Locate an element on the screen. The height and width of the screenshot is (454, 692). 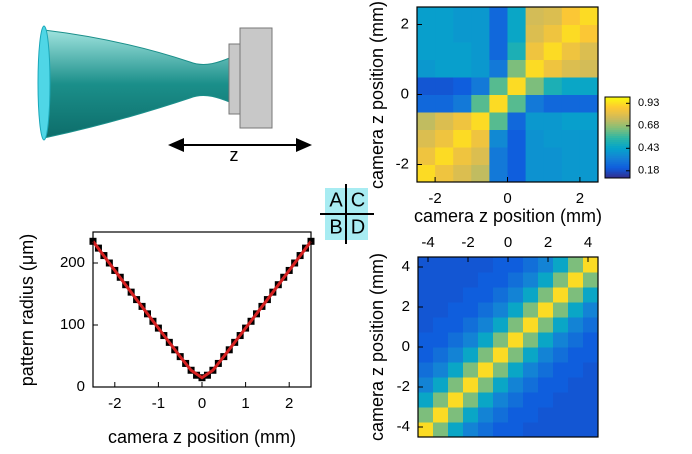
x-tick-label: -4 is located at coordinates (427, 242).